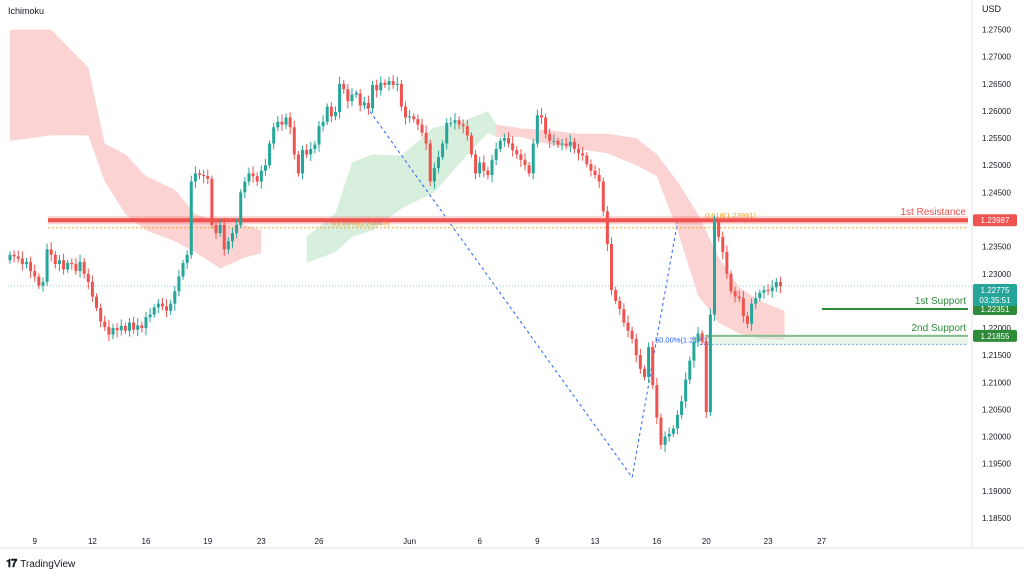  What do you see at coordinates (40, 564) in the screenshot?
I see `brand-logo: 𝟏𝟕 TradingView` at bounding box center [40, 564].